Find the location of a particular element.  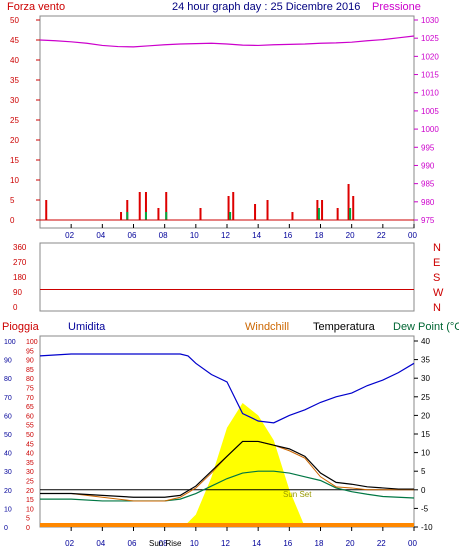

temp-tick-label: 10 is located at coordinates (425, 453).